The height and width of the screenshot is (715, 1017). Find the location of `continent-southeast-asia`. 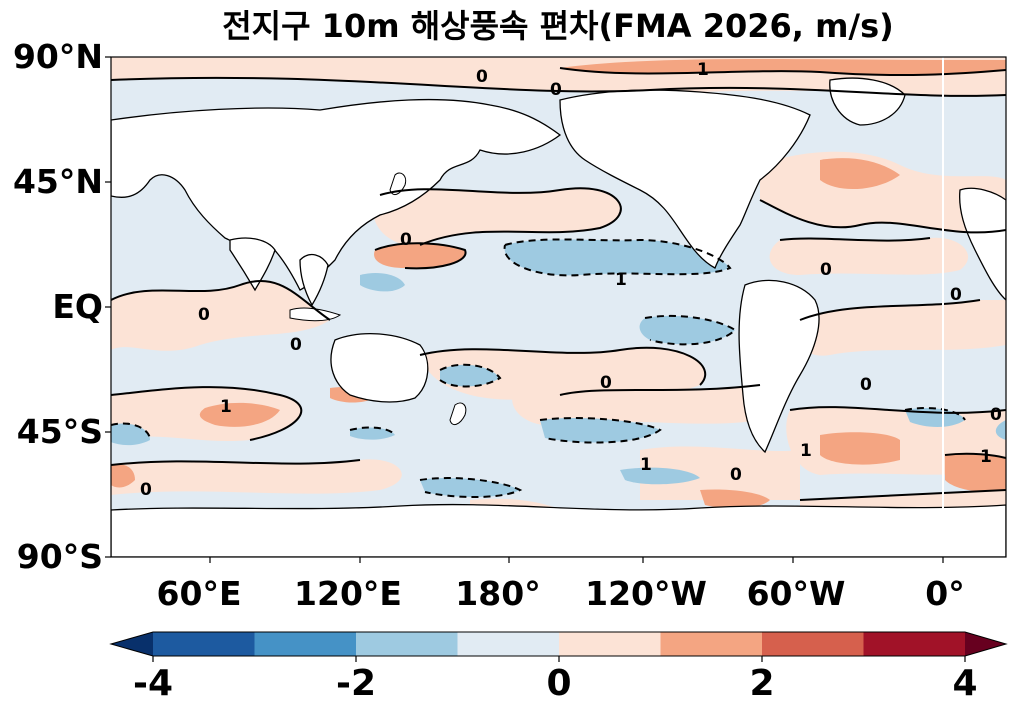

continent-southeast-asia is located at coordinates (314, 280).